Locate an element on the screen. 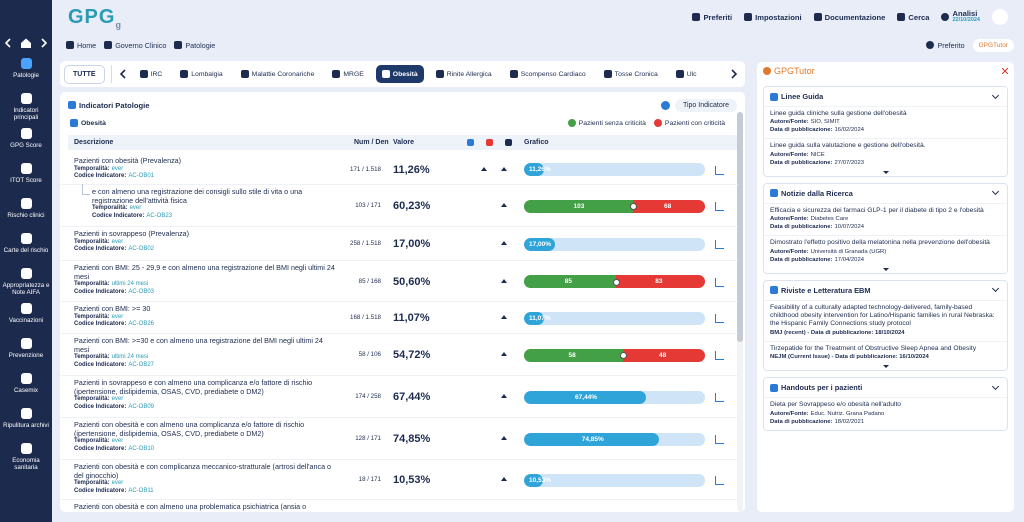 This screenshot has width=1024, height=522. tab: Tosse Cronica is located at coordinates (631, 74).